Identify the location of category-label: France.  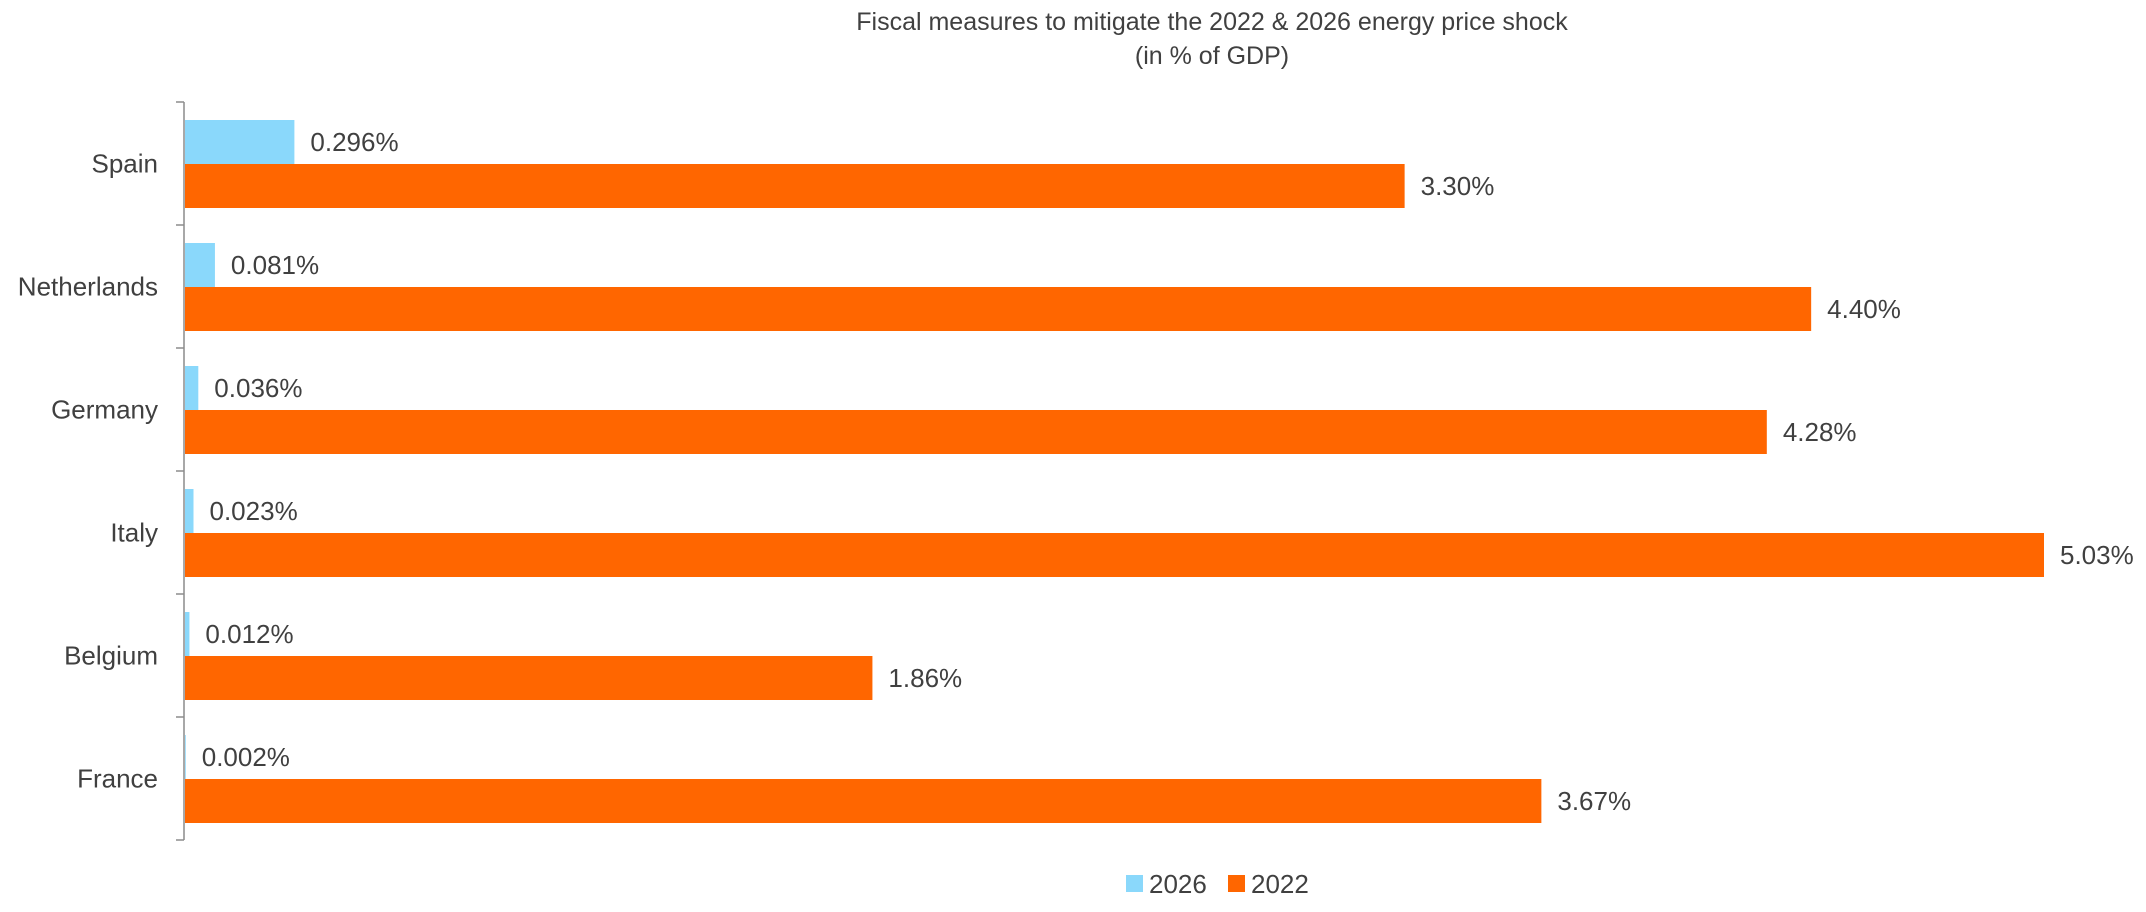
(117, 779).